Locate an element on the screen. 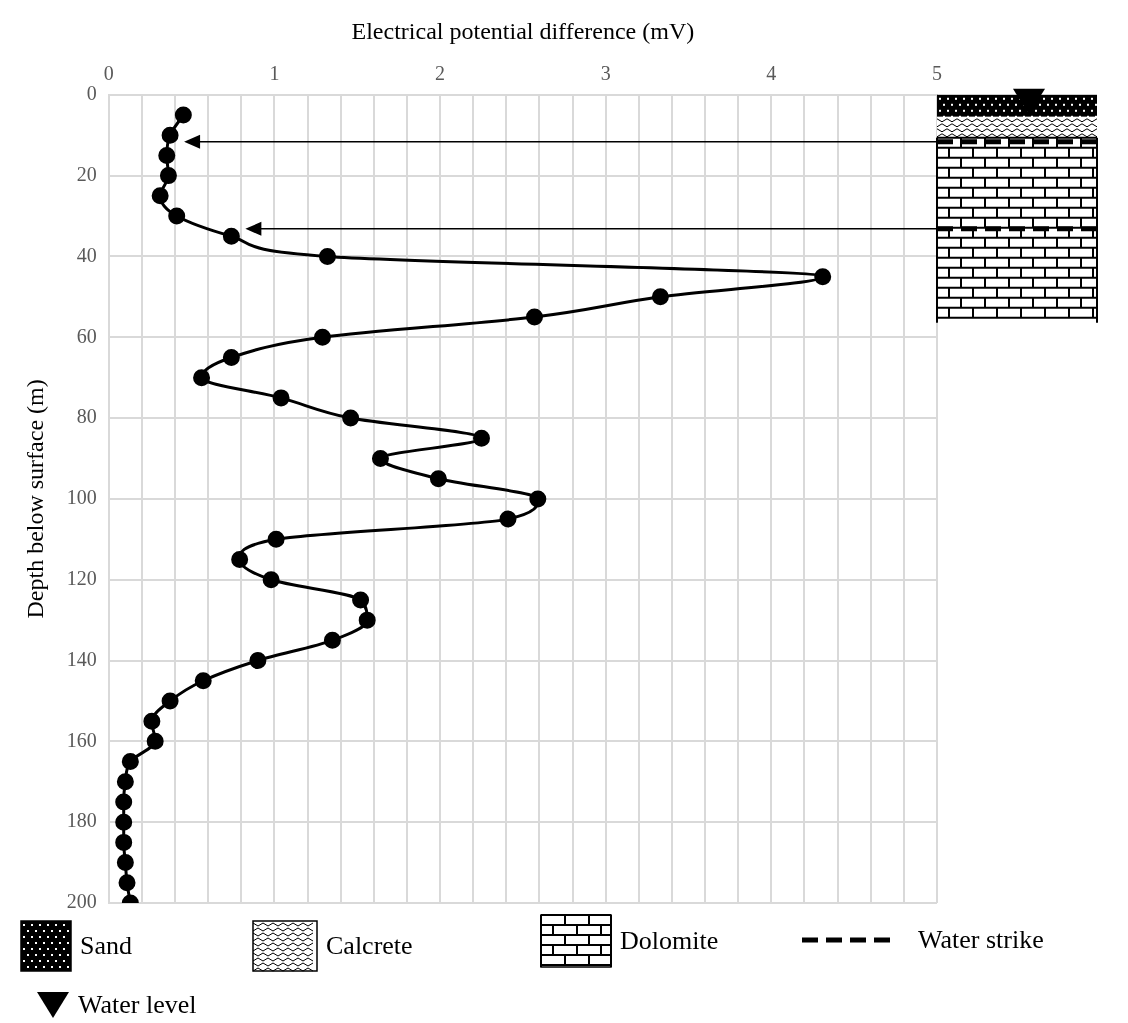 The width and height of the screenshot is (1128, 1023). y-tick-label: 200 is located at coordinates (81, 901).